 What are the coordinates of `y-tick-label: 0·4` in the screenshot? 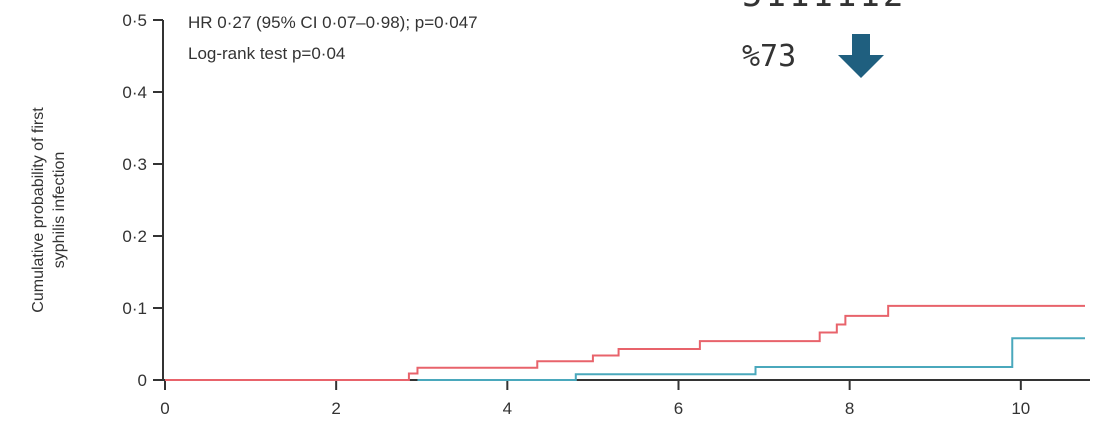 It's located at (134, 92).